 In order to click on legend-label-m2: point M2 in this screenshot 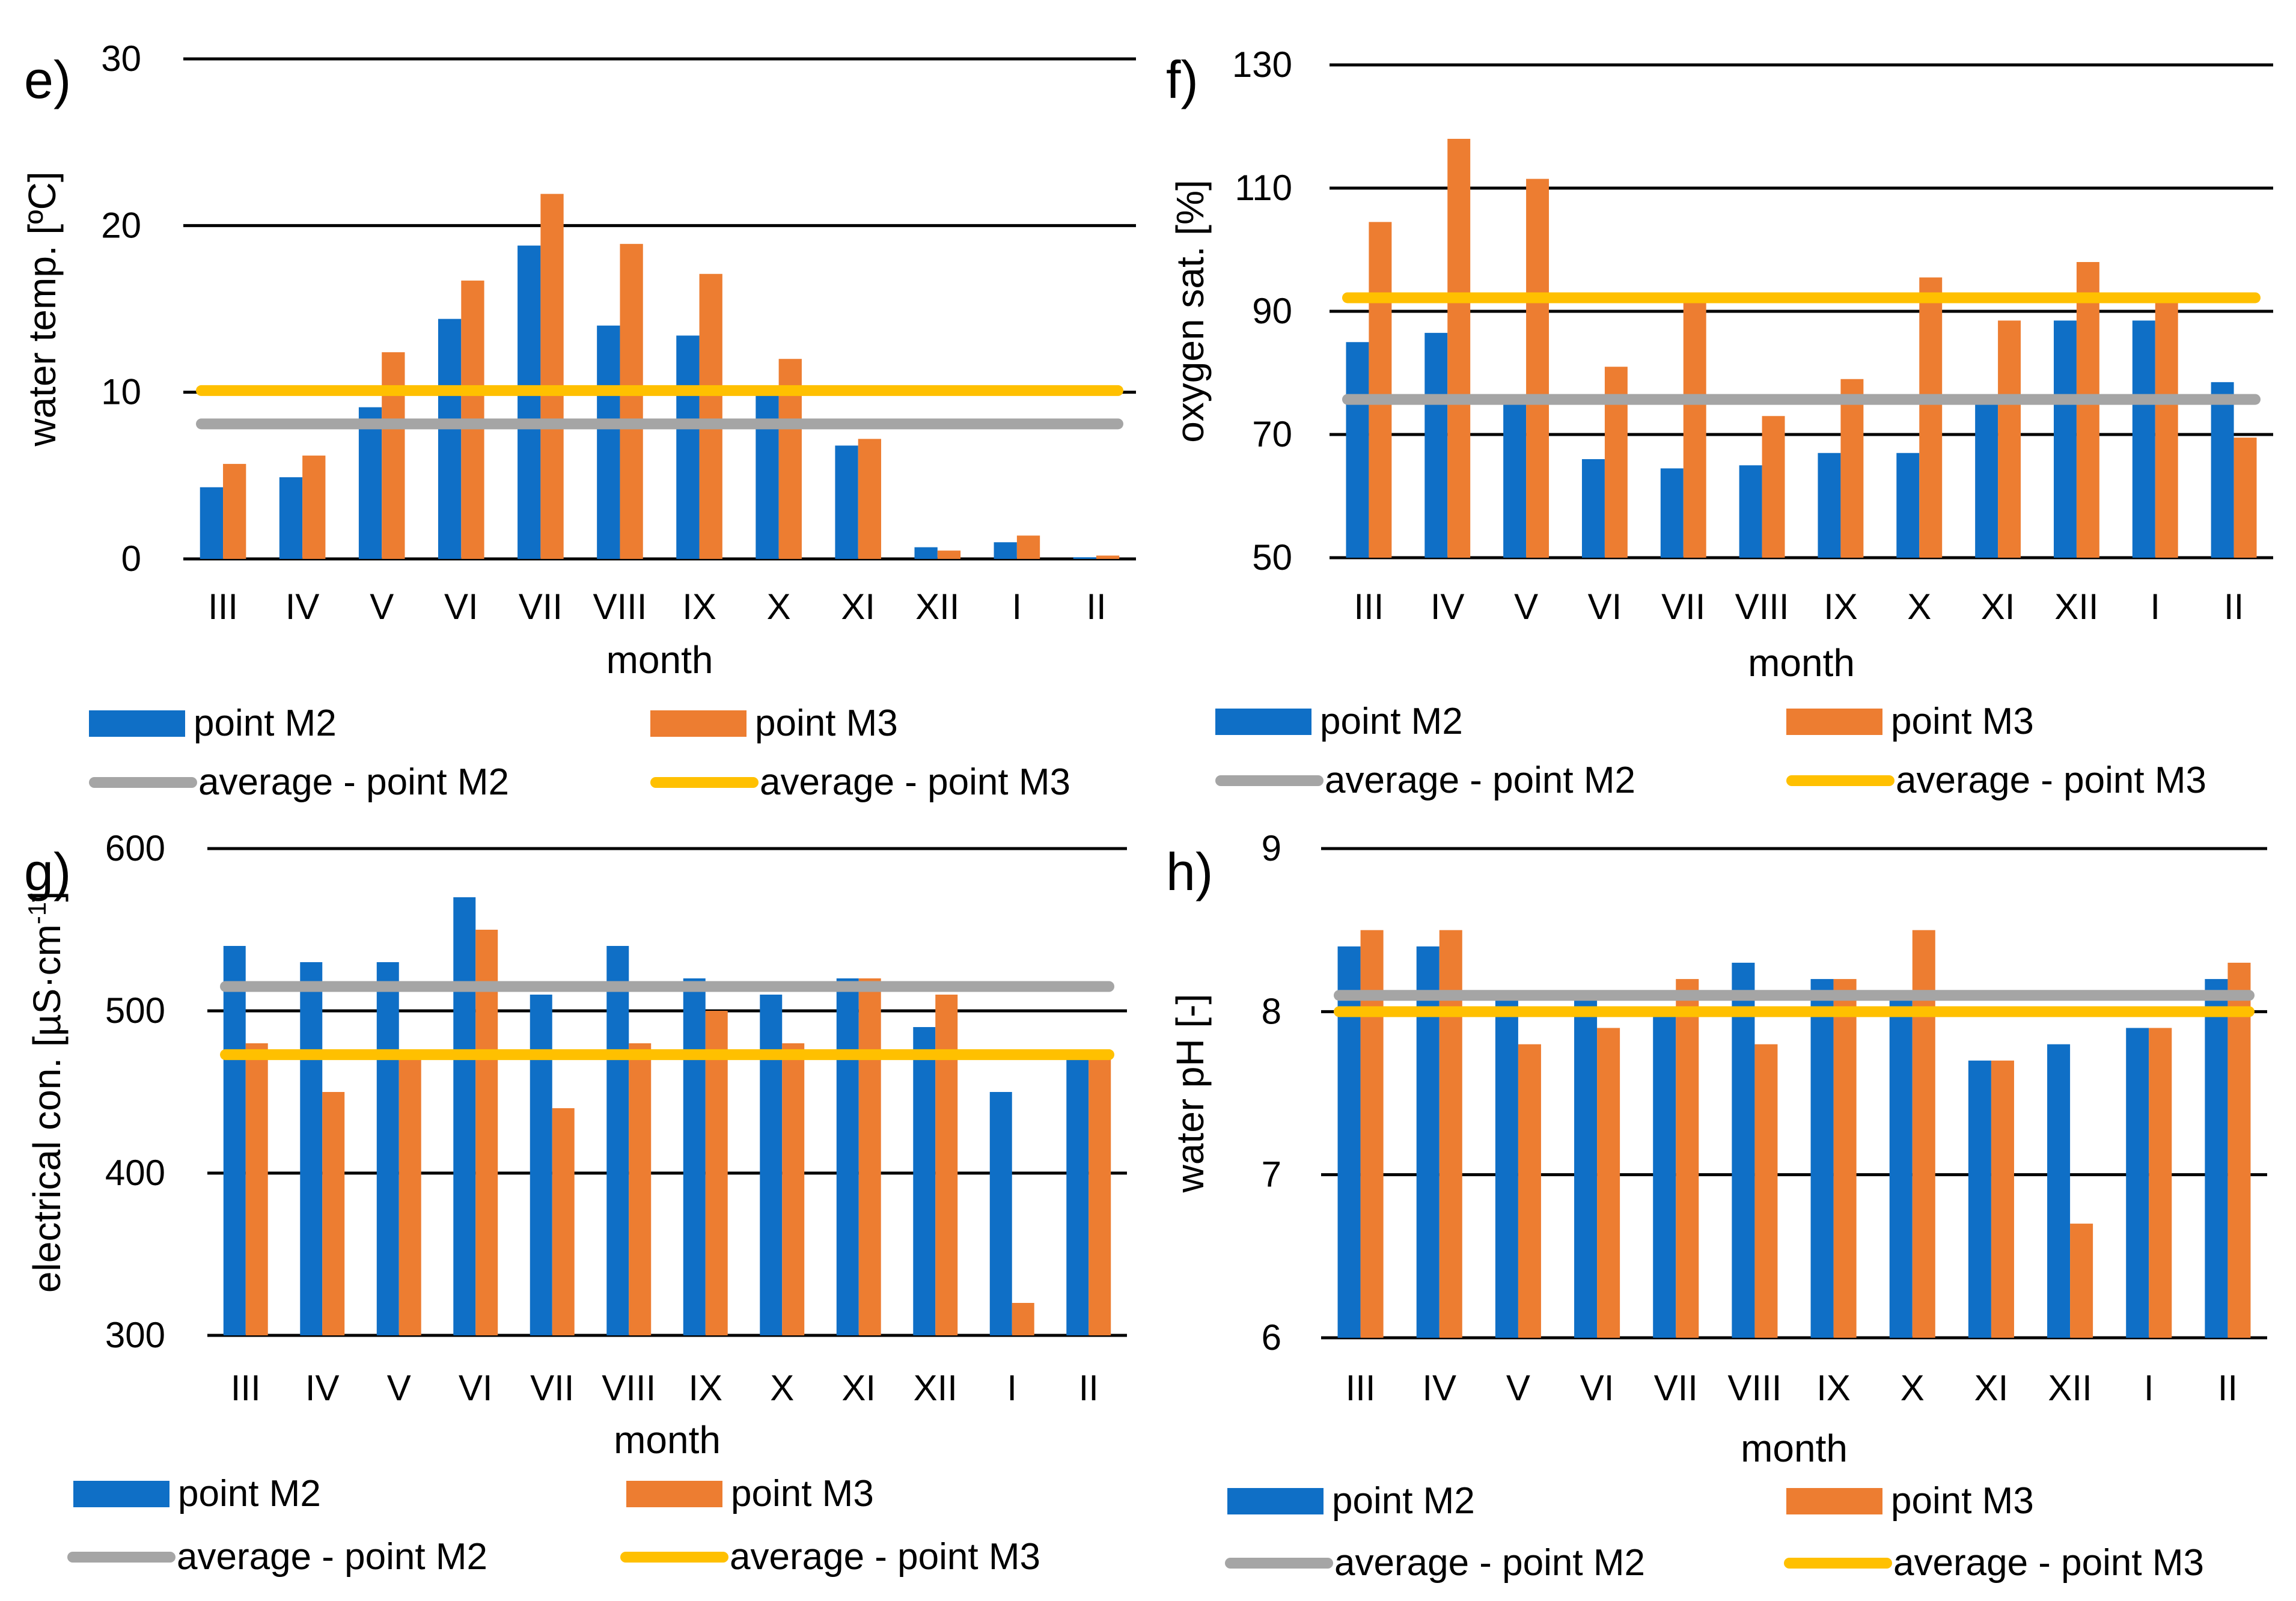, I will do `click(1403, 1501)`.